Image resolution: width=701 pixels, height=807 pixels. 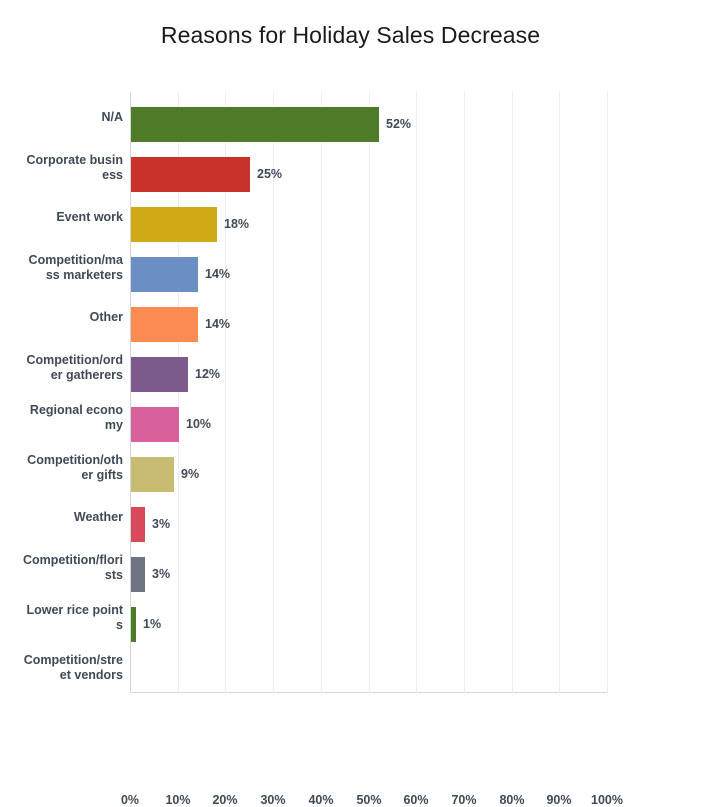 I want to click on page-title: Reasons for Holiday Sales Decrease, so click(x=350, y=35).